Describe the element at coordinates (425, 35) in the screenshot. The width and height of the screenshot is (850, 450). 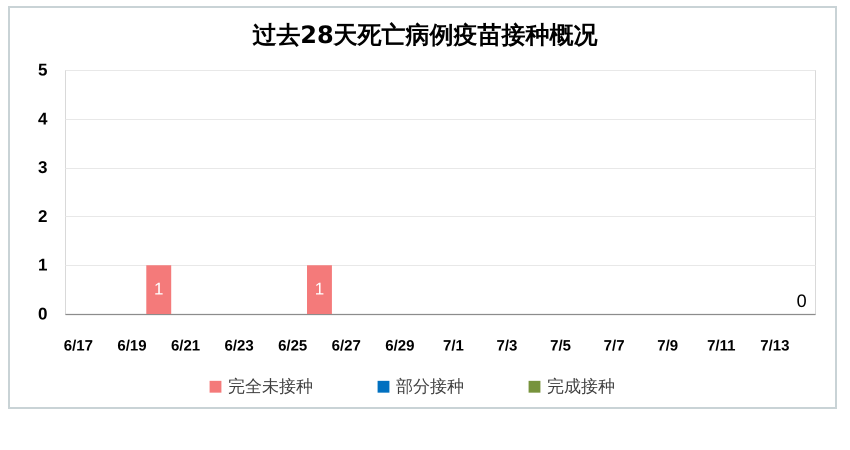
I see `chart-title: 过去28天死亡病例疫苗接种概况` at that location.